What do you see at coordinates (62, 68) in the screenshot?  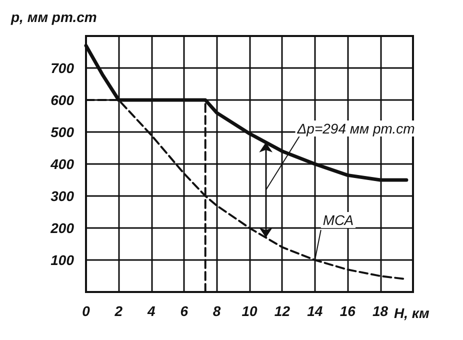 I see `y-tick-label: 700` at bounding box center [62, 68].